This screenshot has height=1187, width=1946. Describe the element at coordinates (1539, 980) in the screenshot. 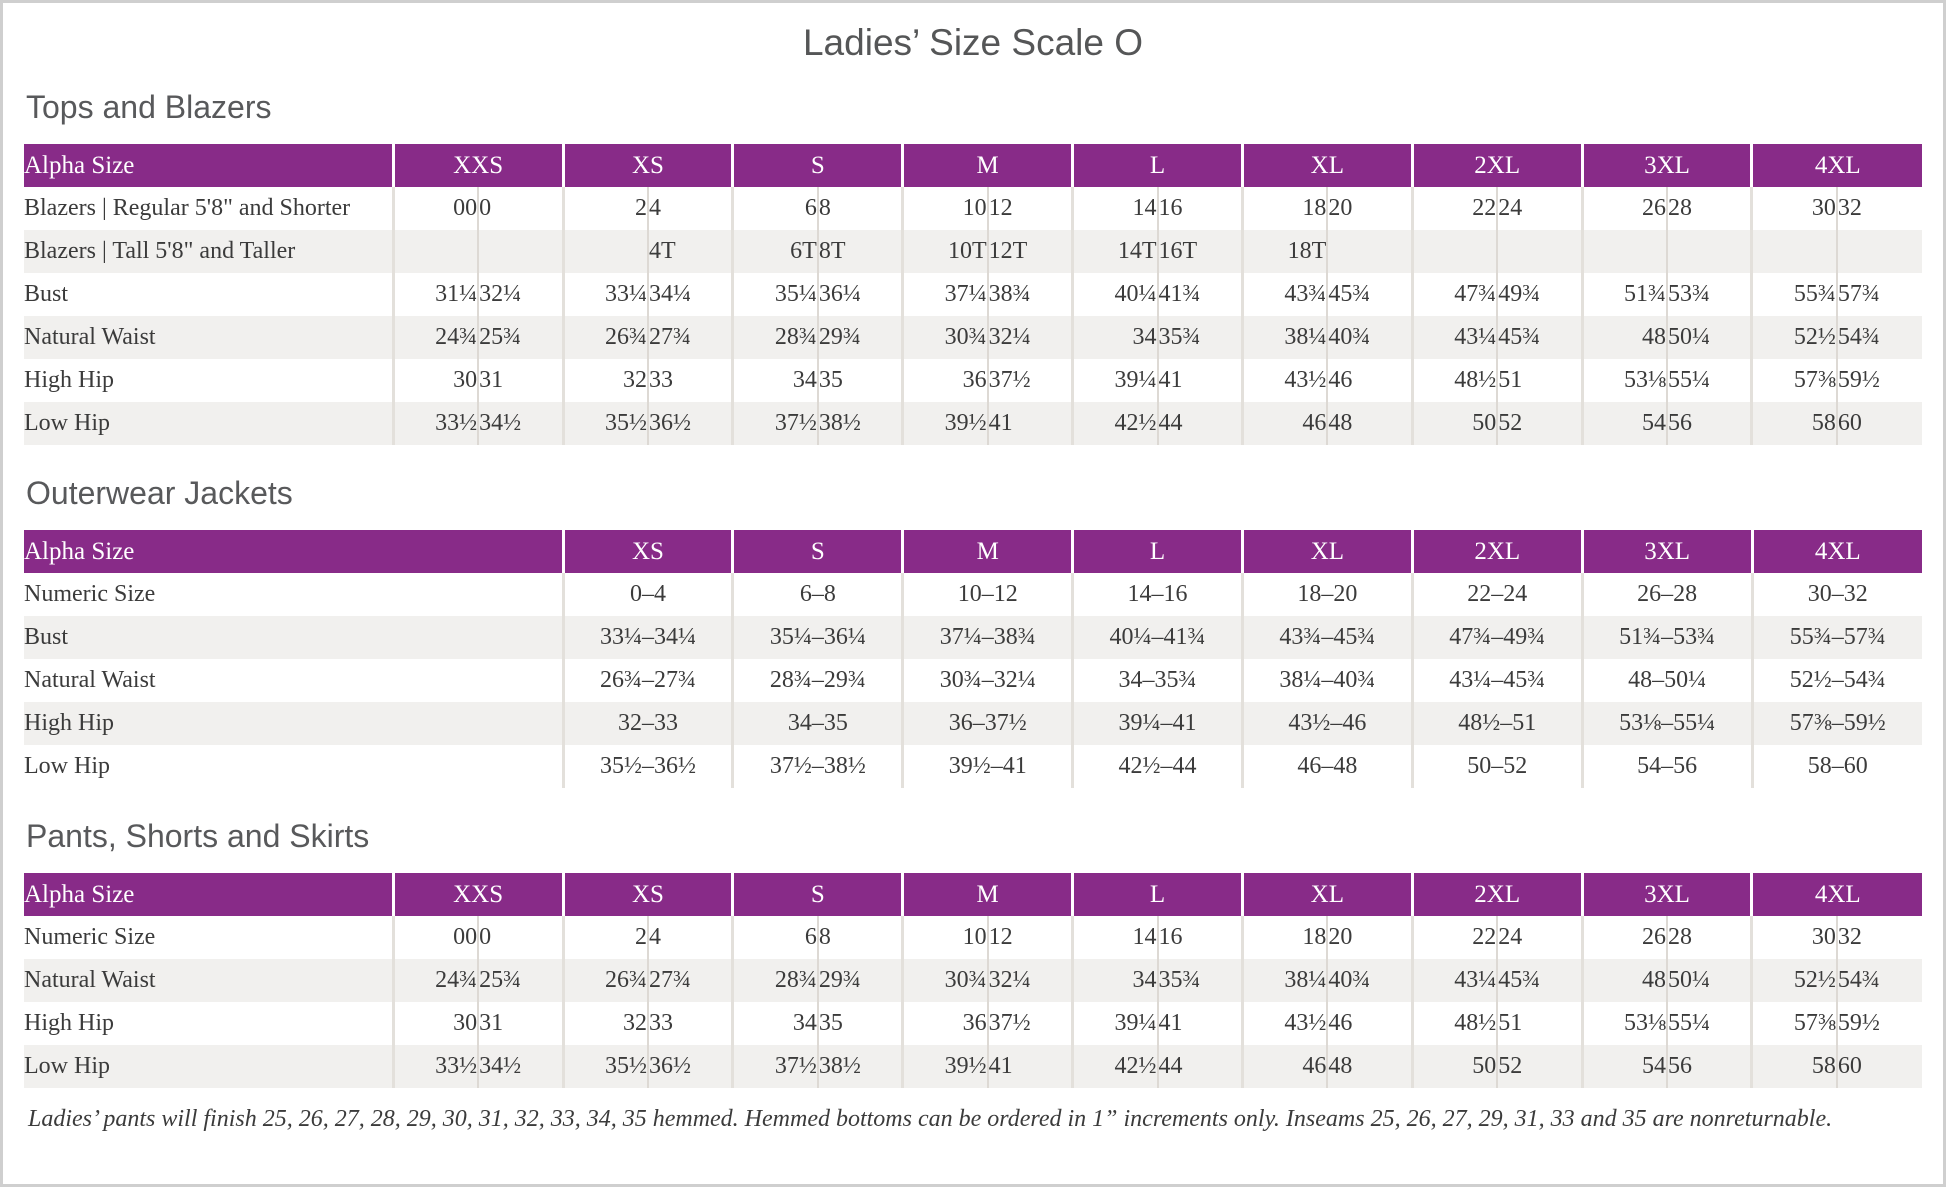

I see `size-value: 45¾` at that location.